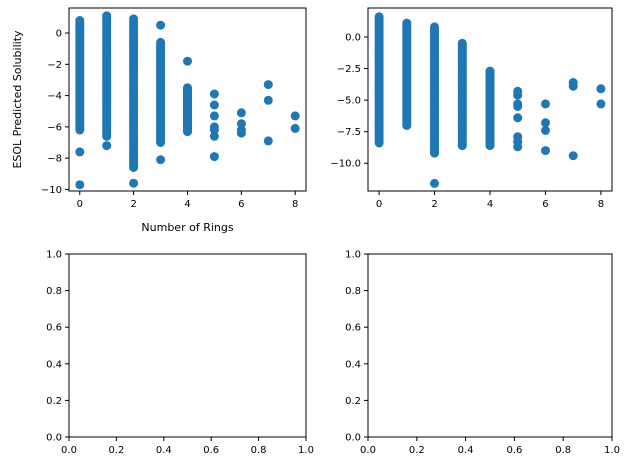 The image size is (630, 470). What do you see at coordinates (54, 159) in the screenshot?
I see `y-tick-label: −8` at bounding box center [54, 159].